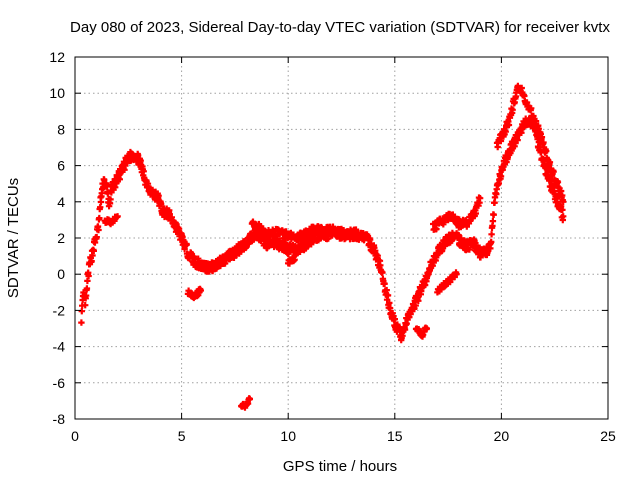  Describe the element at coordinates (59, 383) in the screenshot. I see `y-tick-label: -6` at that location.